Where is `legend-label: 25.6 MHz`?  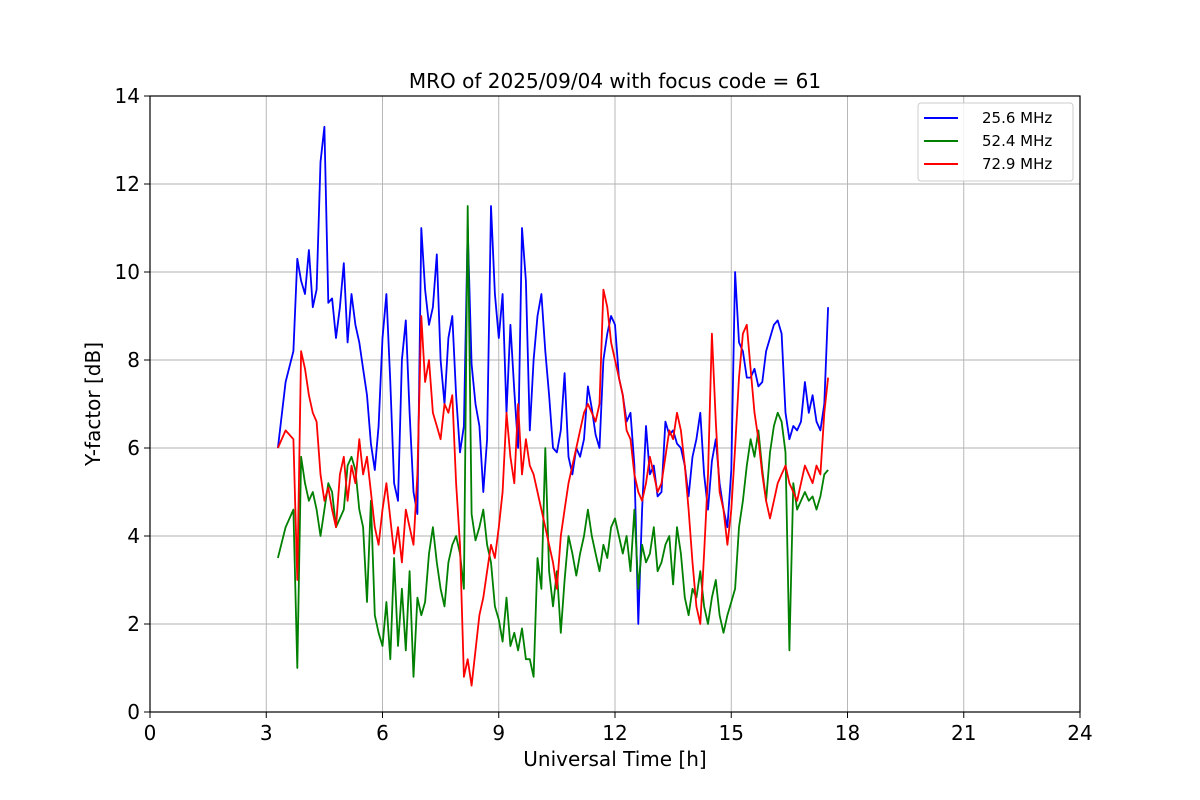 legend-label: 25.6 MHz is located at coordinates (1017, 118).